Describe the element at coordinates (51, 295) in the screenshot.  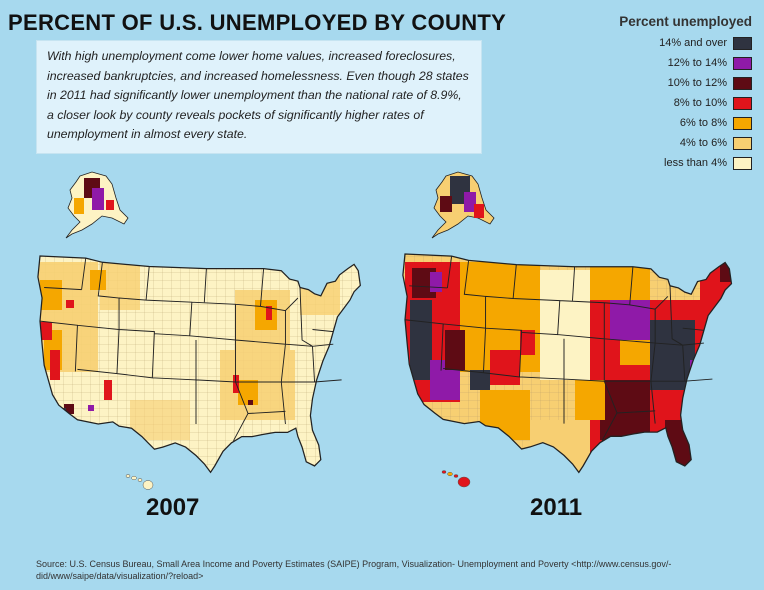
I see `region-oregon` at that location.